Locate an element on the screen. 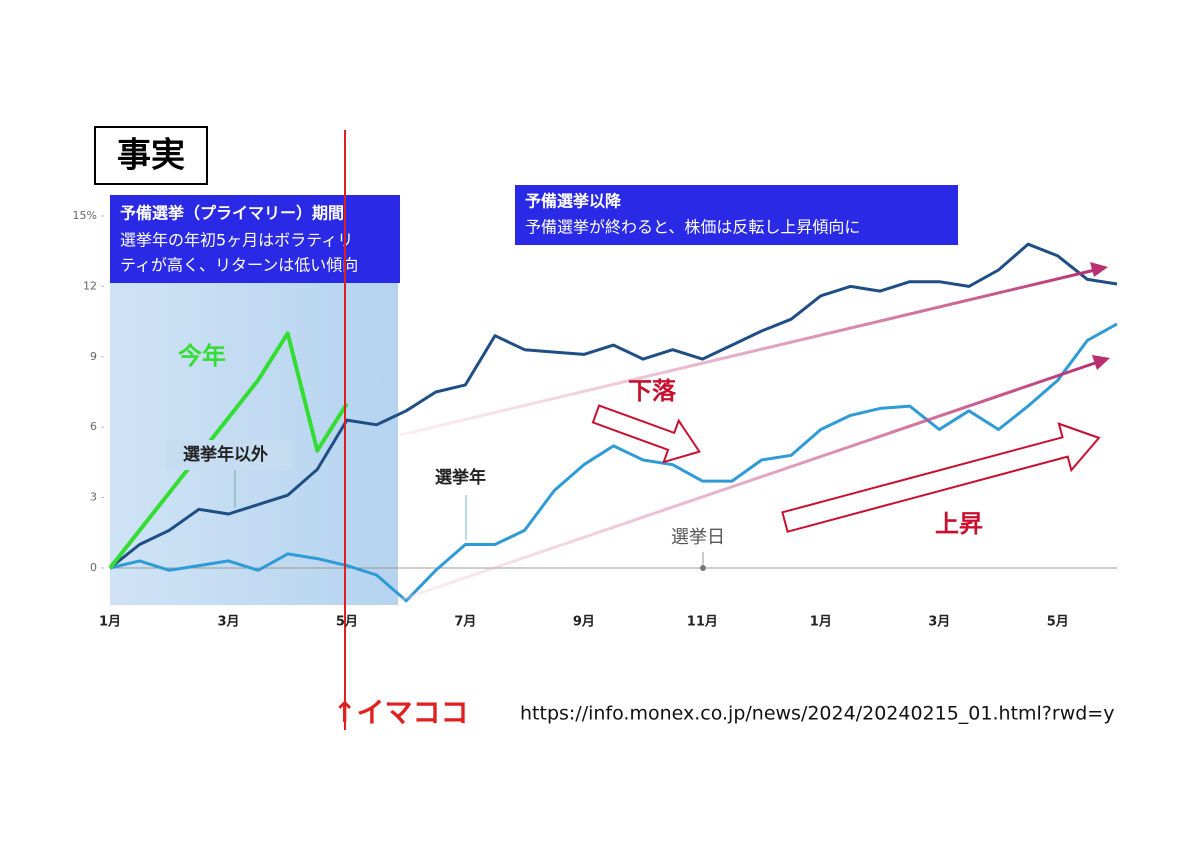  now-label: ↑イマココ is located at coordinates (400, 712).